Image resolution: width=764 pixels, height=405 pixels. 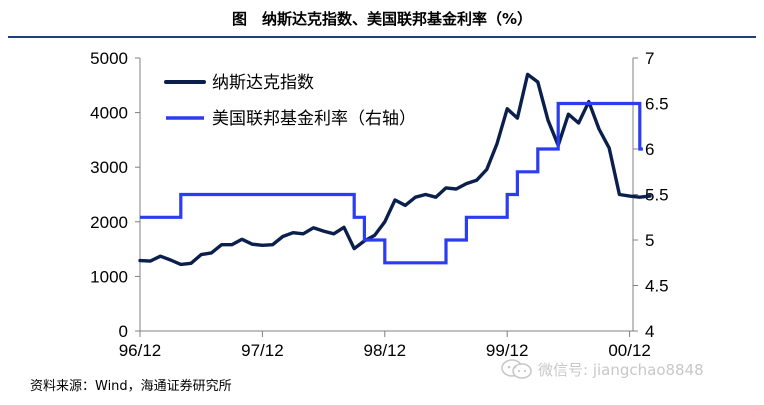 I want to click on y-right-tick-label: 5, so click(x=649, y=240).